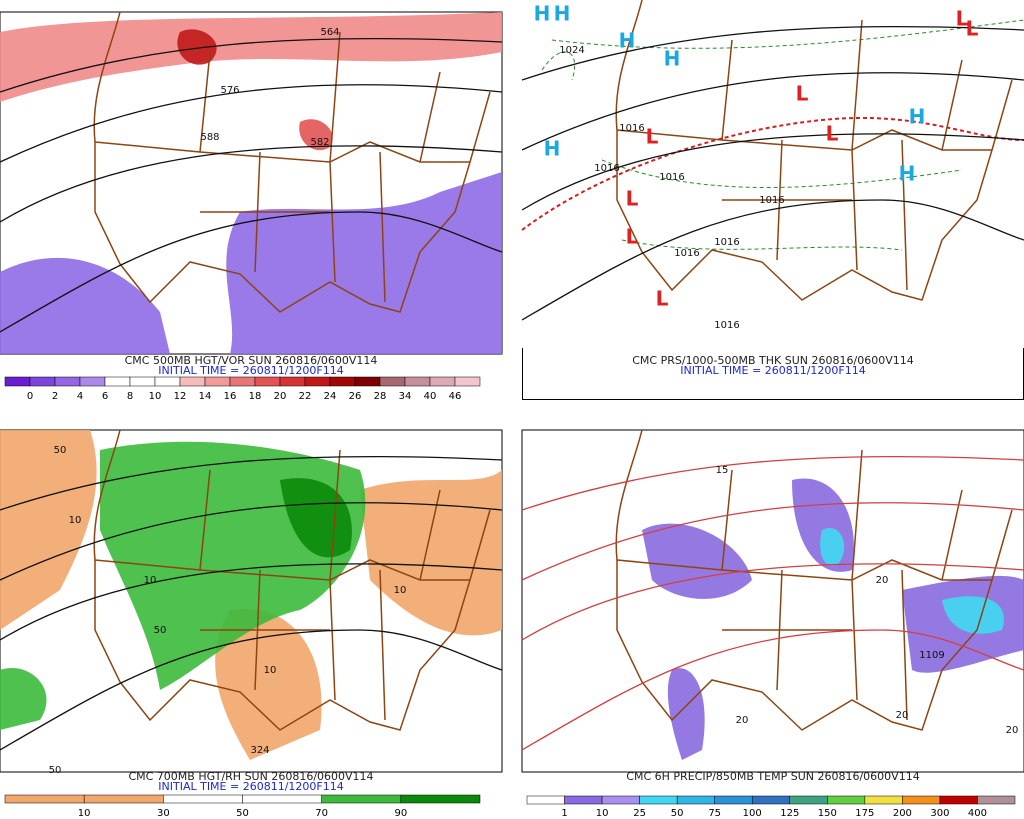 The image size is (1024, 819). Describe the element at coordinates (977, 813) in the screenshot. I see `colorbar-label: 400` at that location.